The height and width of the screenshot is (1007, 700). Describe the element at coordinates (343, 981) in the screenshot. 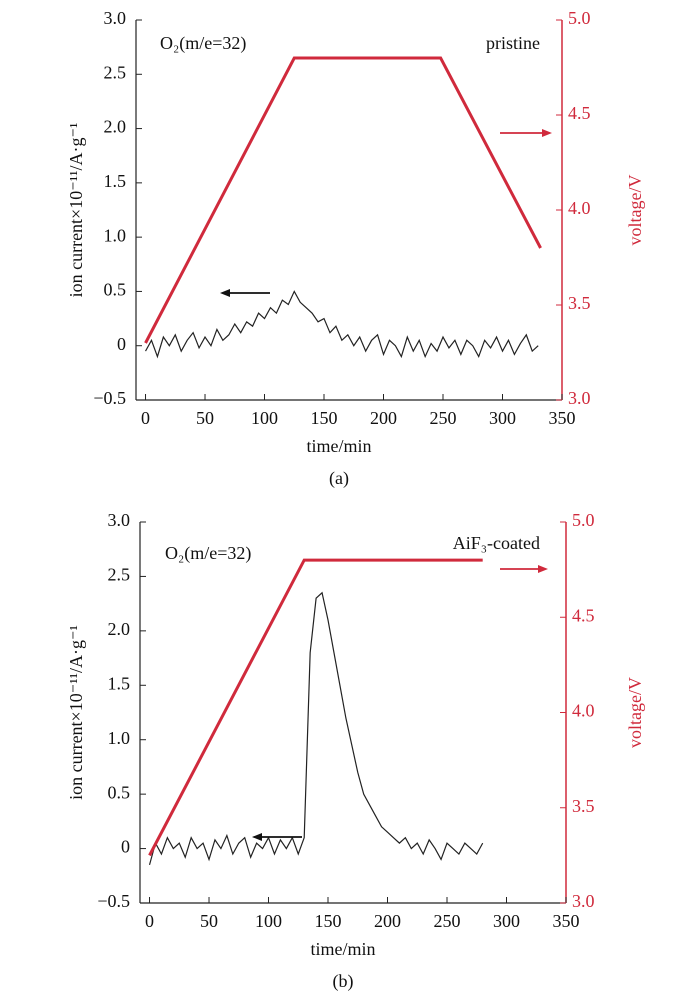

I see `caption: (b)` at that location.